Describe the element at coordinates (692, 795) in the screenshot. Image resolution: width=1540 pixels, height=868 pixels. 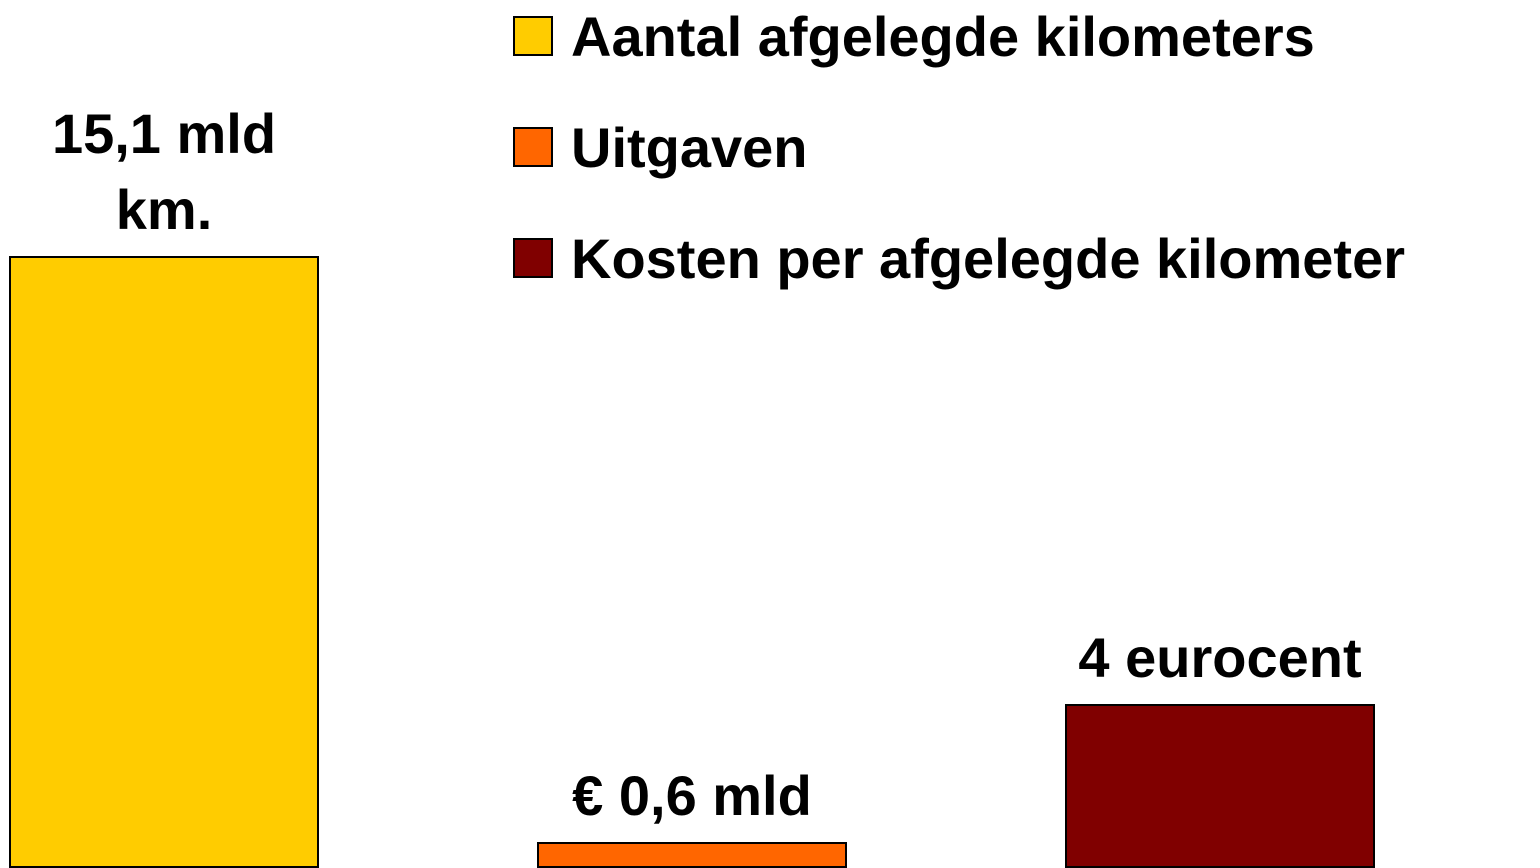
I see `data-label: € 0,6 mld` at that location.